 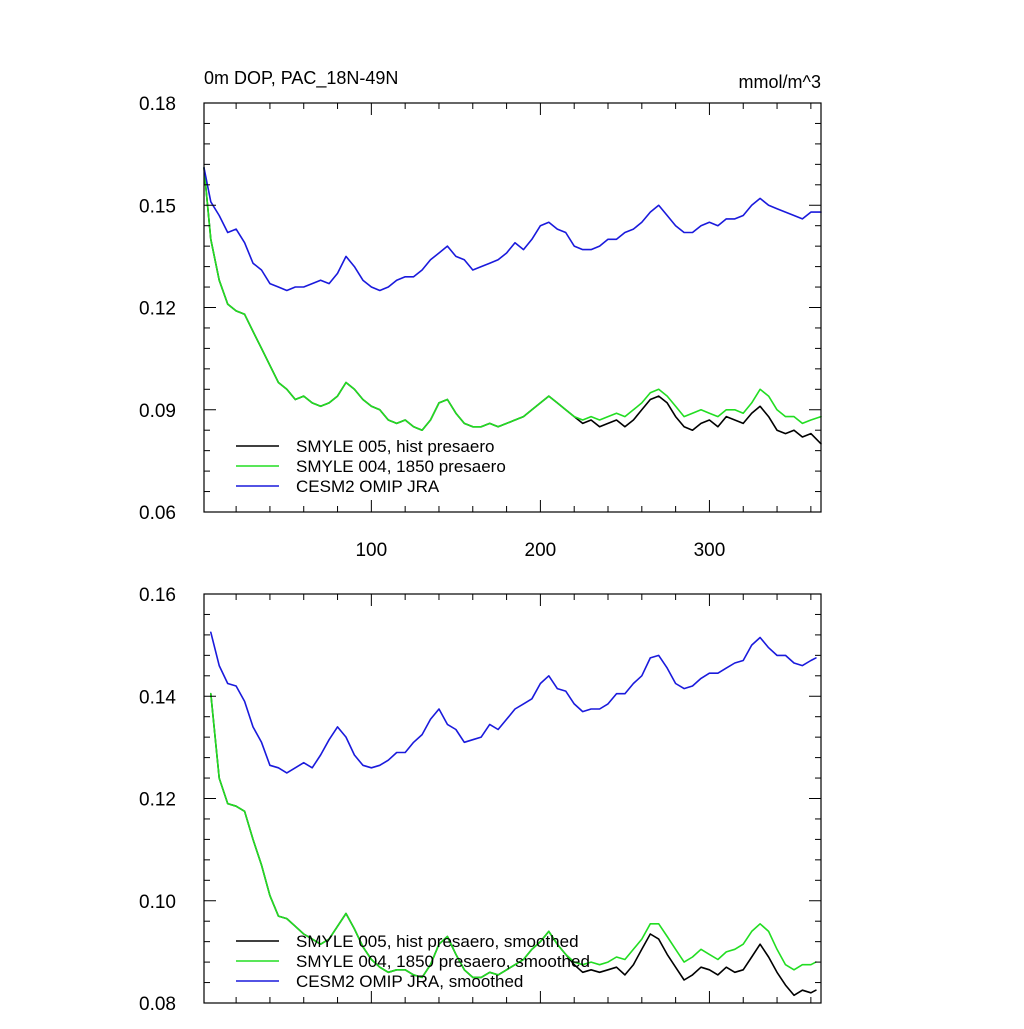 What do you see at coordinates (157, 309) in the screenshot?
I see `top-y-tick-label: 0.12` at bounding box center [157, 309].